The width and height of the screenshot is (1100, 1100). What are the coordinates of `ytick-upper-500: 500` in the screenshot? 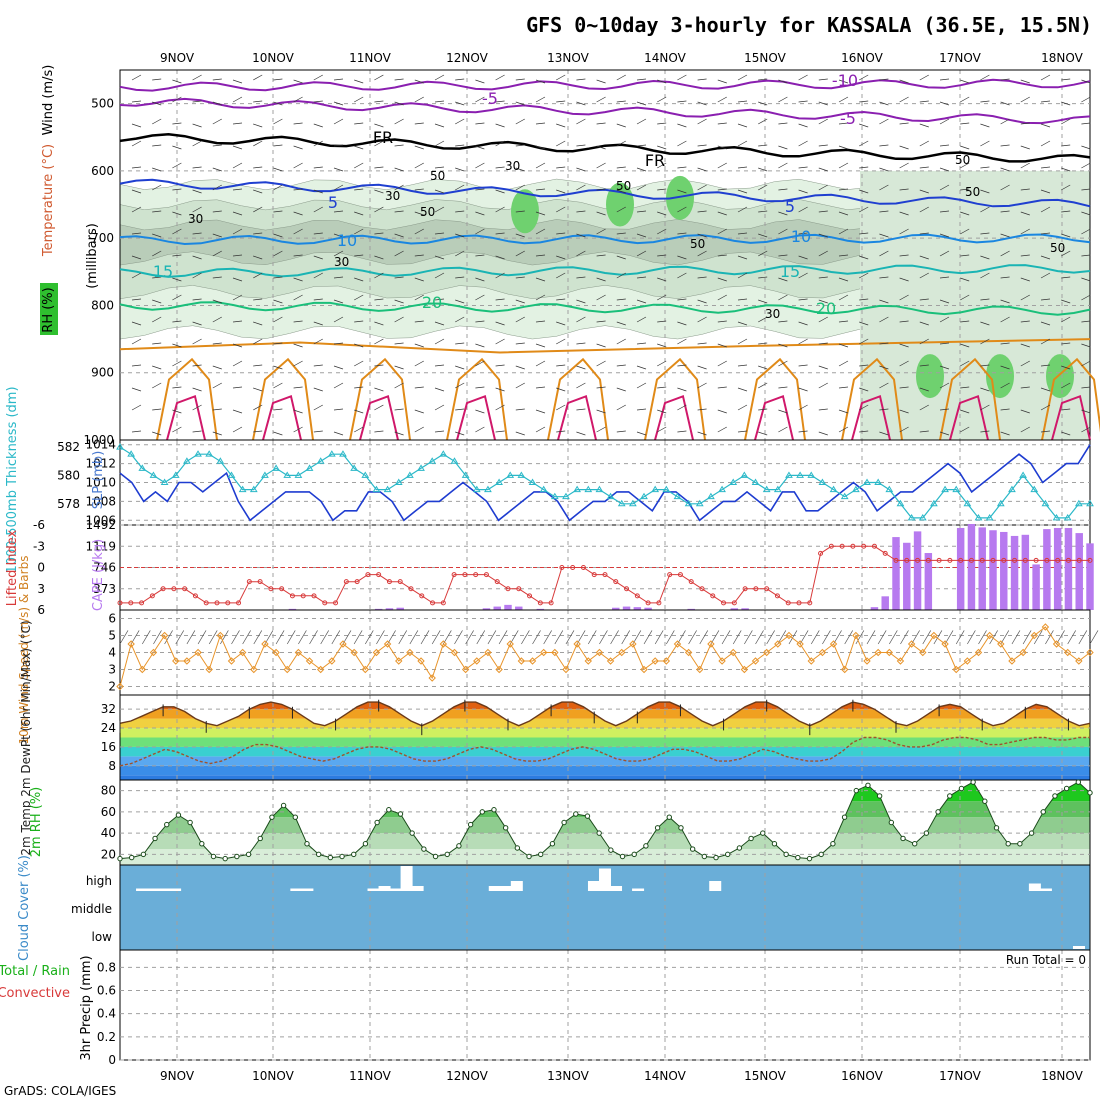 It's located at (102, 104).